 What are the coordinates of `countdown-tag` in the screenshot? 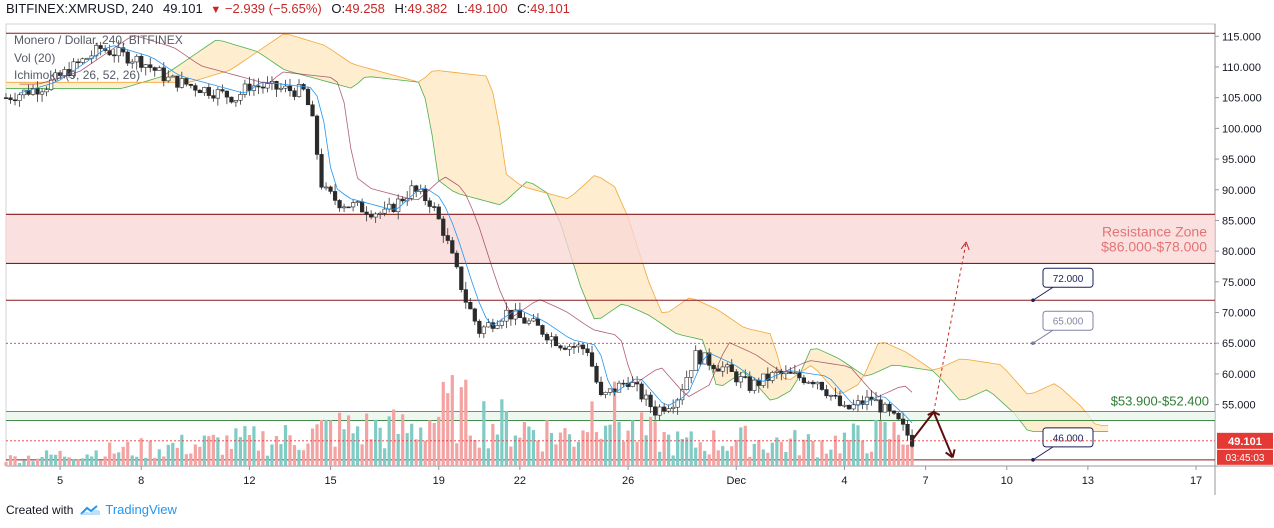 It's located at (1245, 457).